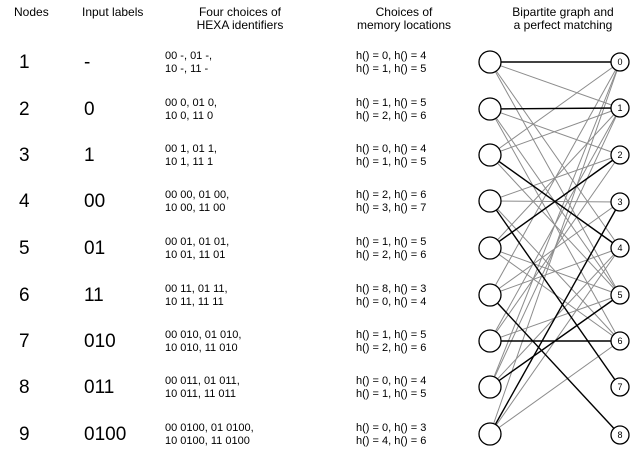 The height and width of the screenshot is (460, 644). Describe the element at coordinates (195, 255) in the screenshot. I see `hexa-line2: 10 01, 11 01` at that location.